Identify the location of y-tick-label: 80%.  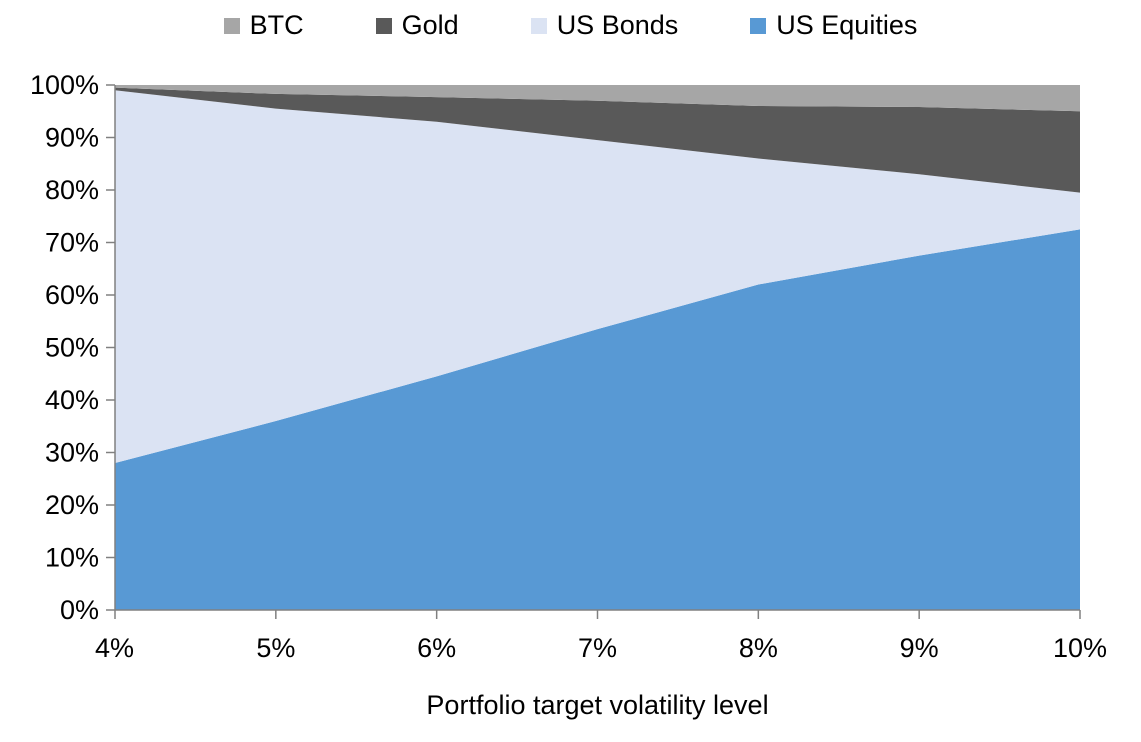
(72, 190).